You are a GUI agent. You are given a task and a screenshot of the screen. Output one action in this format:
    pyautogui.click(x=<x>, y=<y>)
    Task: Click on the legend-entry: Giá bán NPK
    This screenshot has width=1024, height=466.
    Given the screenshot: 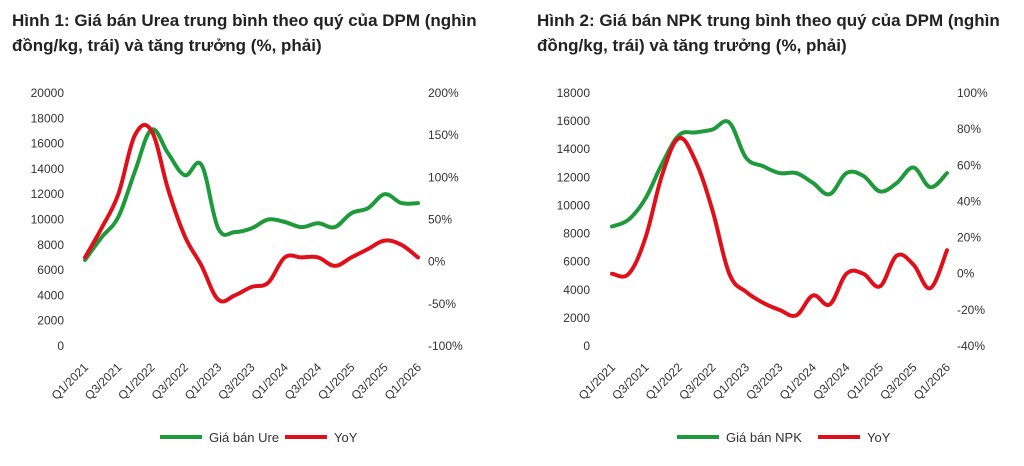 What is the action you would take?
    pyautogui.click(x=739, y=437)
    